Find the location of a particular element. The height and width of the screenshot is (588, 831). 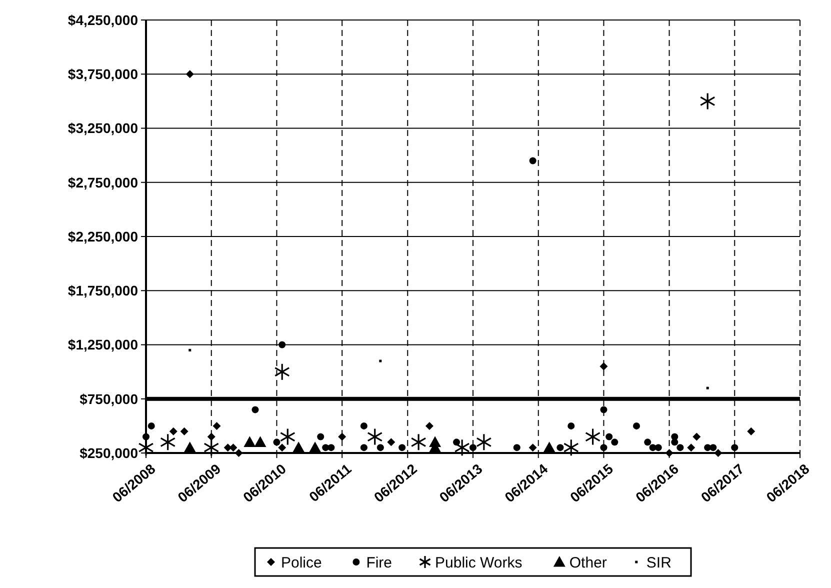

y-tick-label: $250,000 is located at coordinates (109, 452).